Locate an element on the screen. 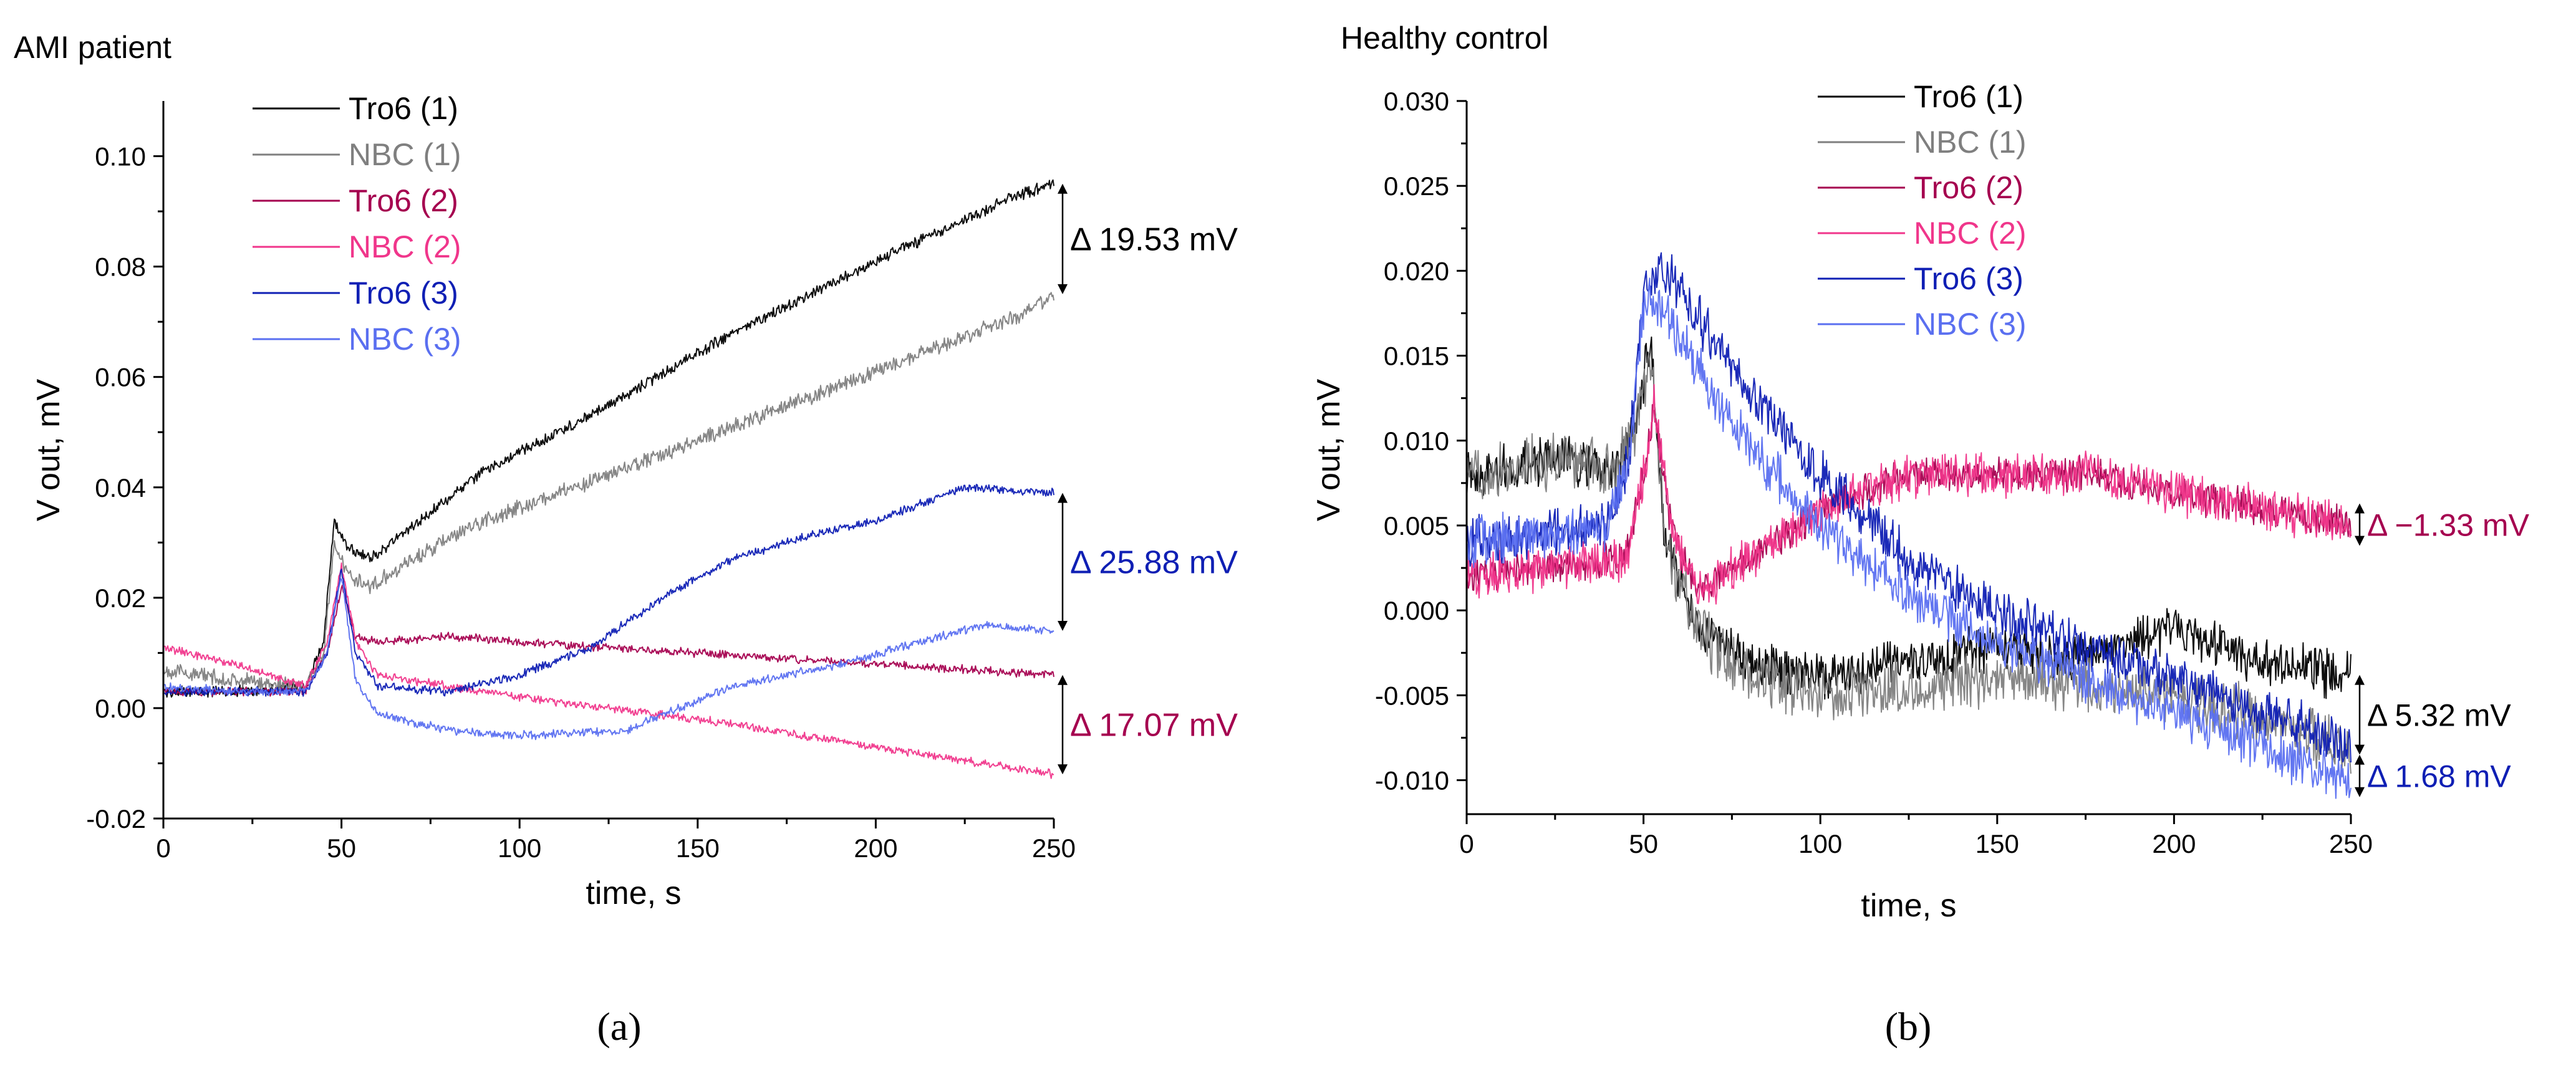 The width and height of the screenshot is (2576, 1066). panel-b-xlabel: time, s is located at coordinates (1908, 906).